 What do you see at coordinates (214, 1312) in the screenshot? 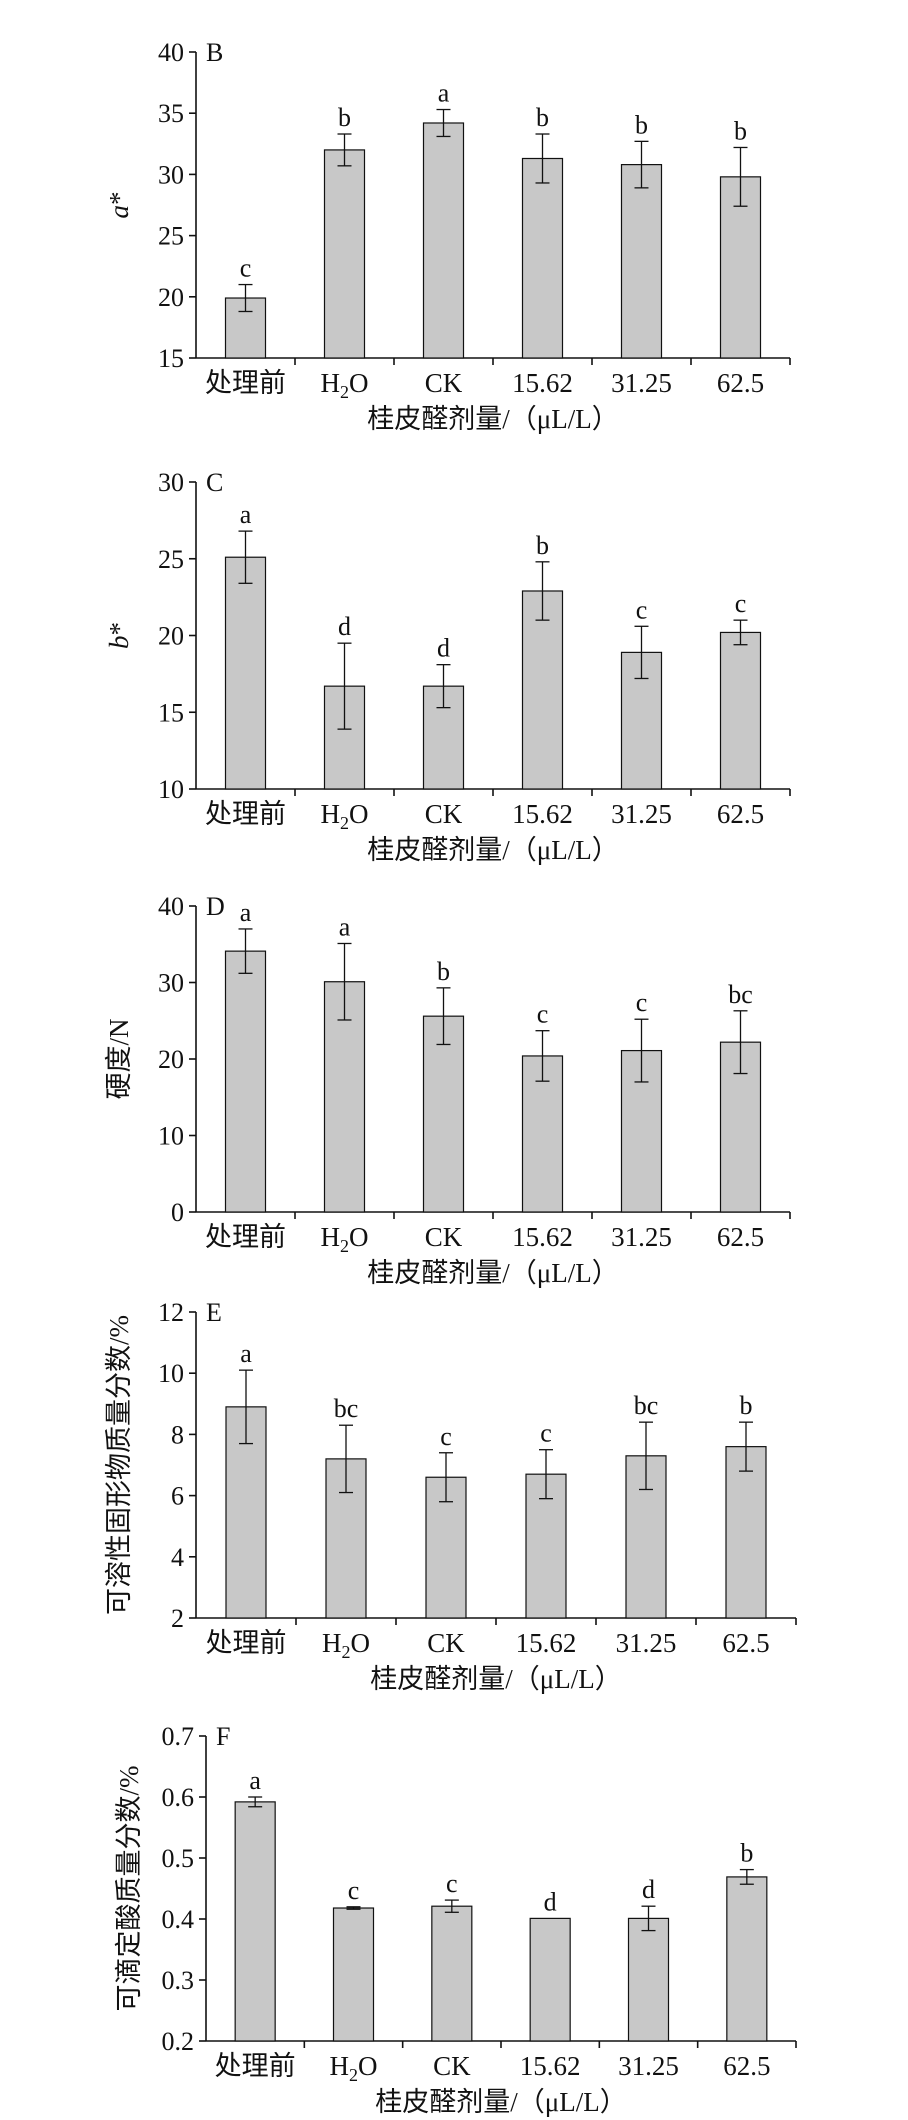
I see `panel-label: E` at bounding box center [214, 1312].